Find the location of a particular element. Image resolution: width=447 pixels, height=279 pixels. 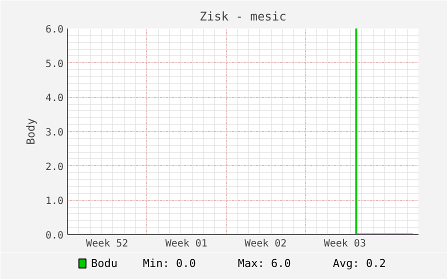

x-tick-label: Week 03 is located at coordinates (345, 244).